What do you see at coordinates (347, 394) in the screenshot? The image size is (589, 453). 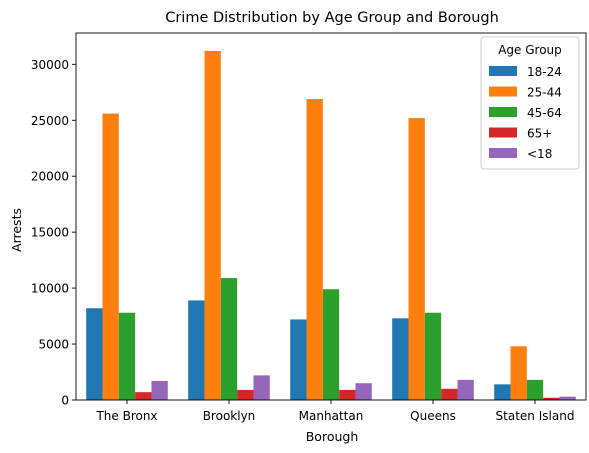 I see `bar-65+-Manhattan` at bounding box center [347, 394].